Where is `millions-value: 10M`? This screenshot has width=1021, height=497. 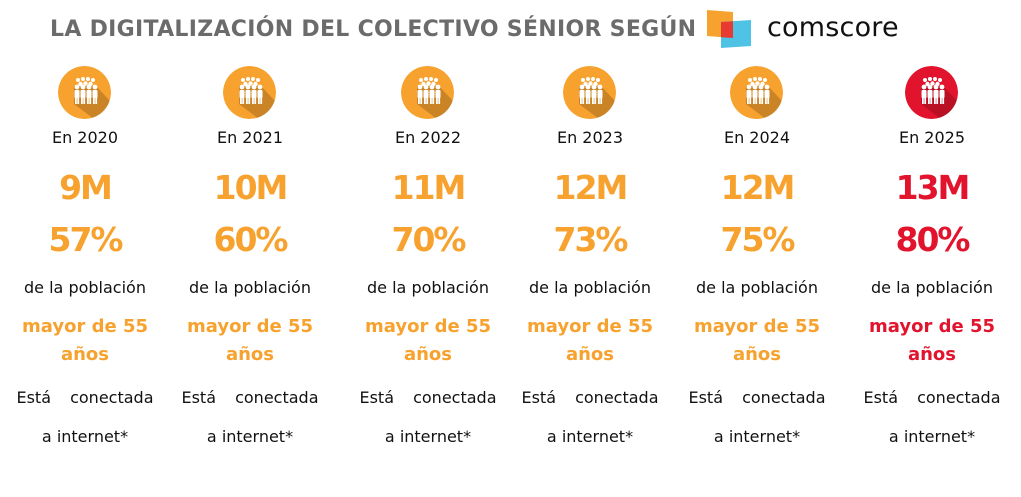
millions-value: 10M is located at coordinates (251, 187).